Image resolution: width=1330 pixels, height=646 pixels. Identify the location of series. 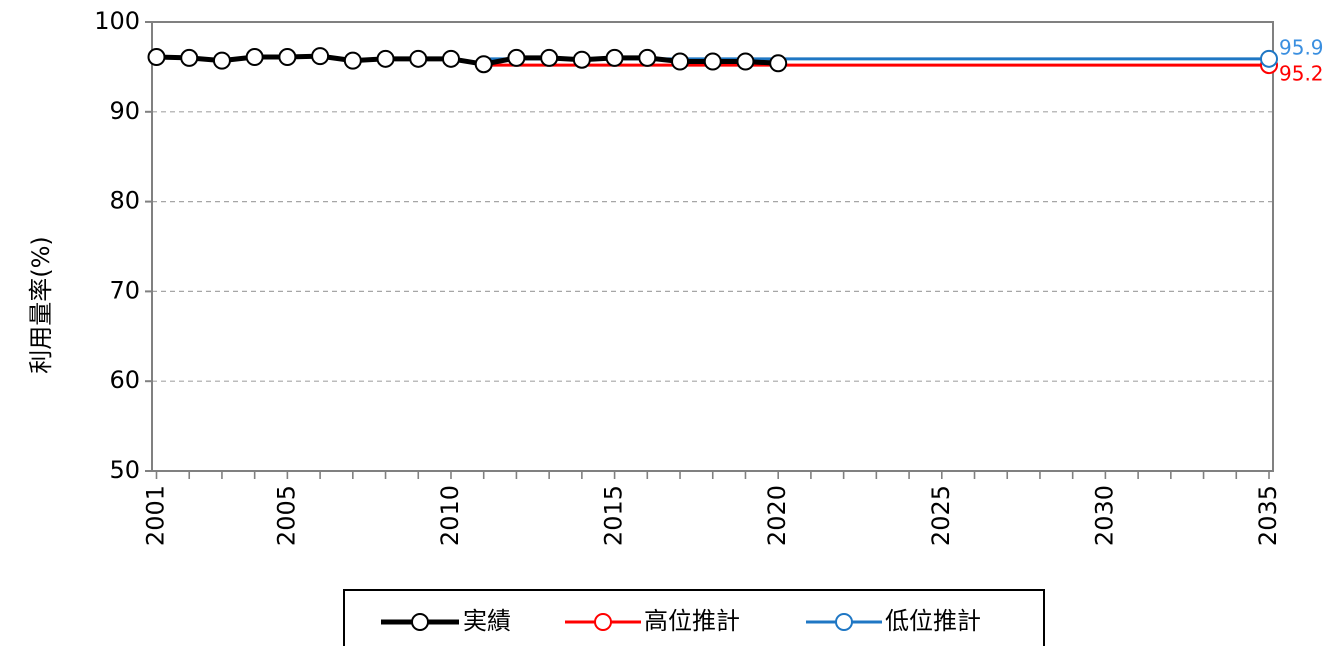
(712, 61).